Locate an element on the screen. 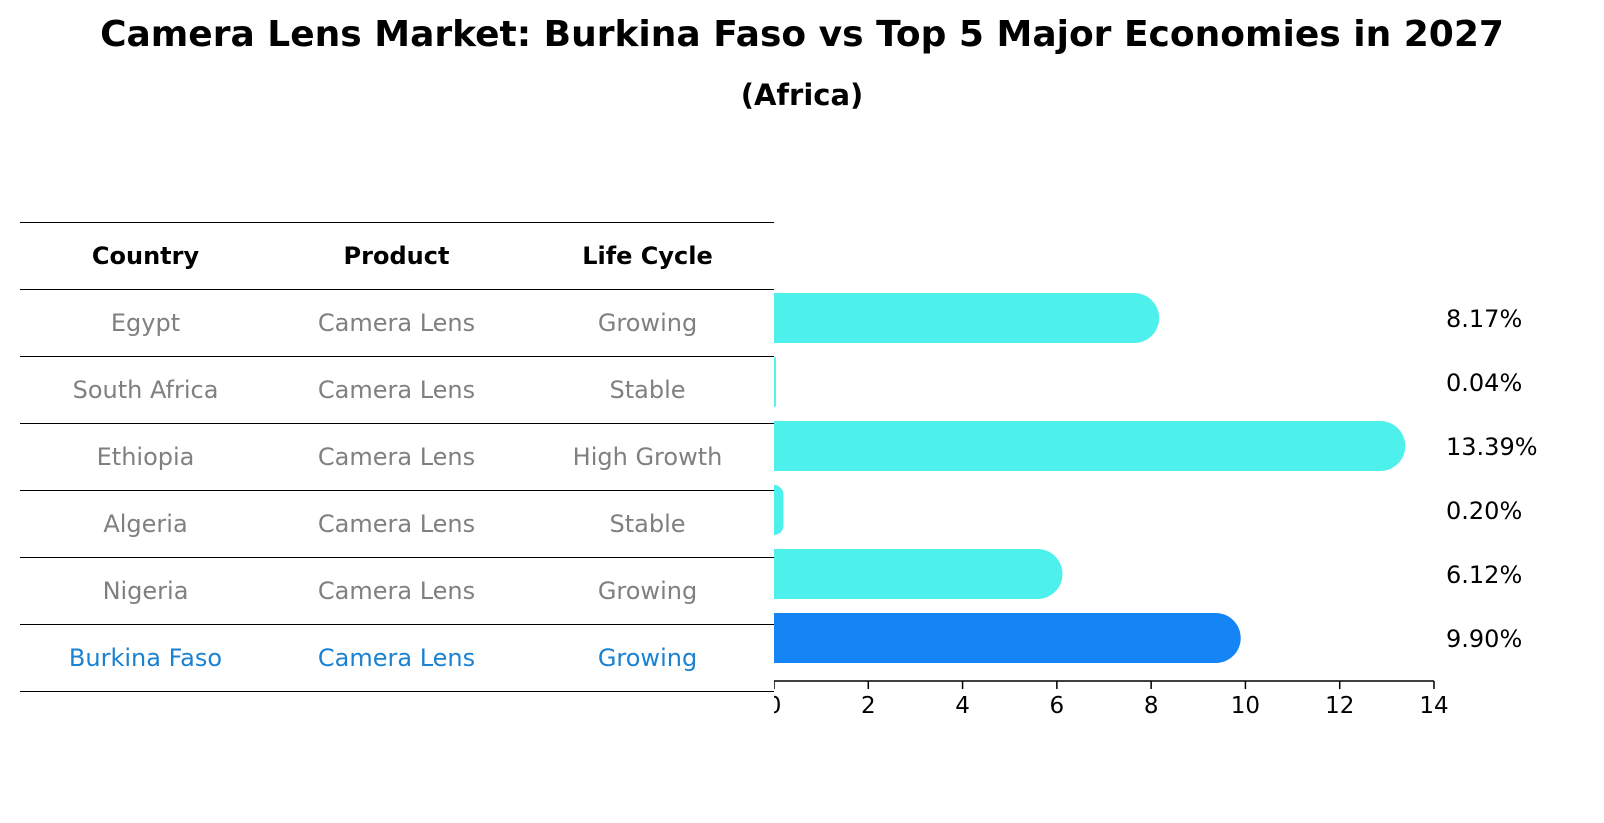 Image resolution: width=1604 pixels, height=823 pixels. value-label: 0.04% is located at coordinates (1484, 383).